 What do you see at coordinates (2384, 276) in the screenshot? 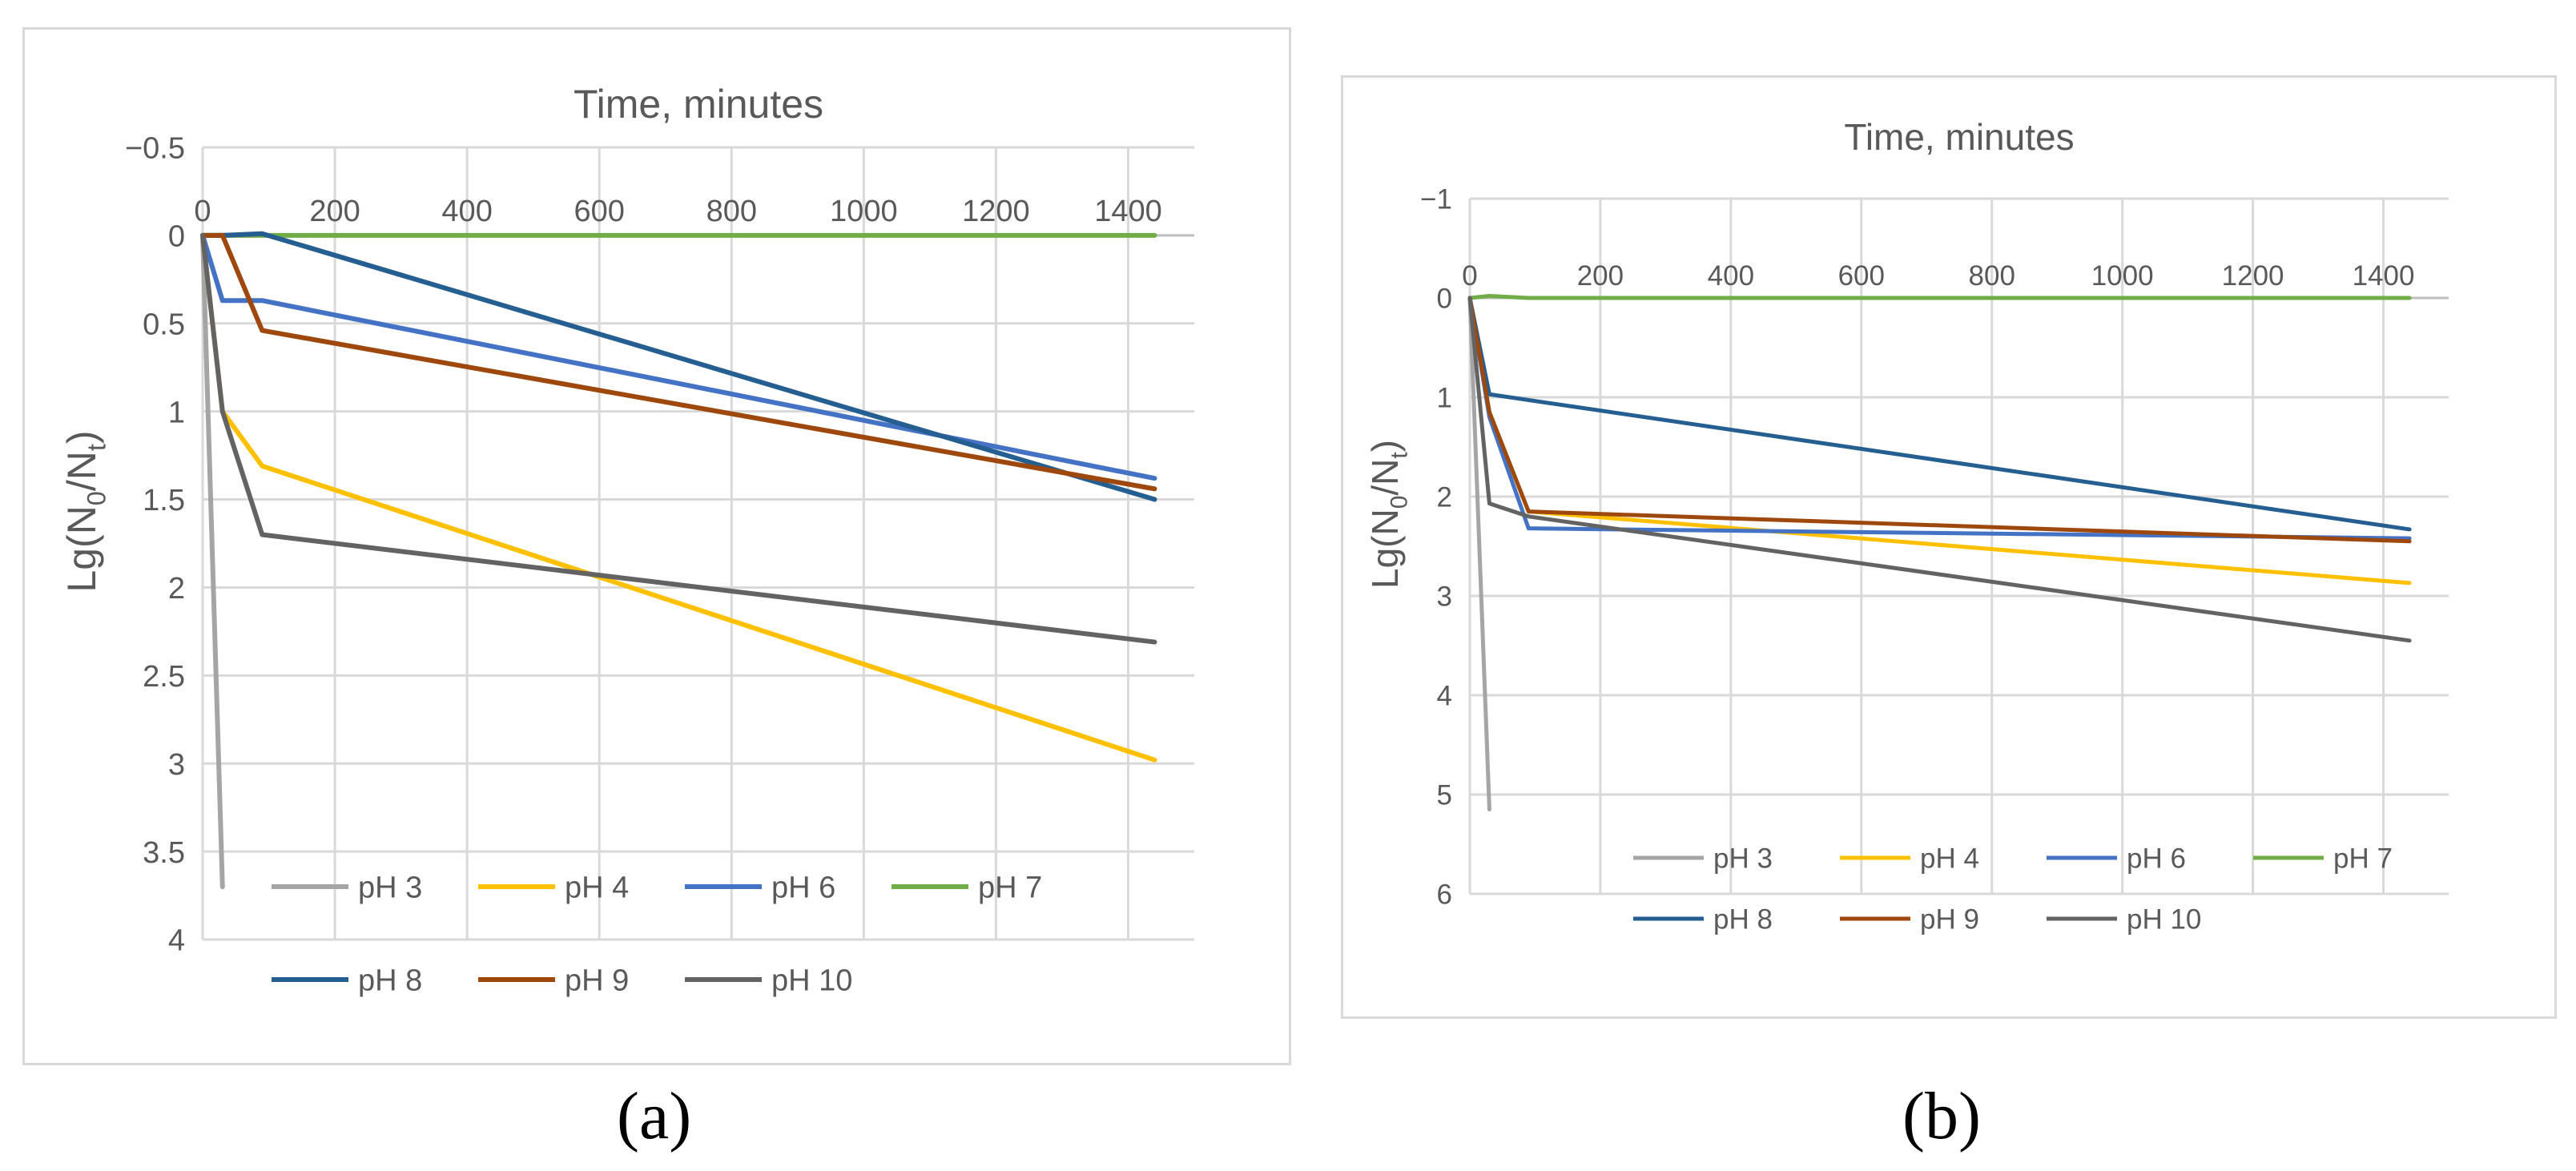
I see `chart-b-x-tick-label: 1400` at bounding box center [2384, 276].